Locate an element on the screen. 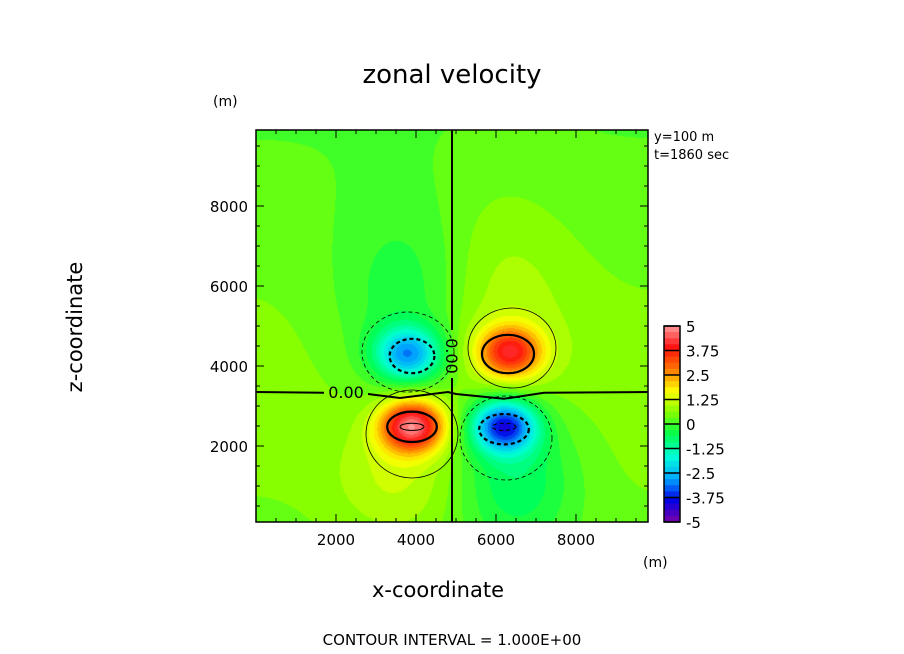  y-tick-label: 2000 is located at coordinates (229, 447).